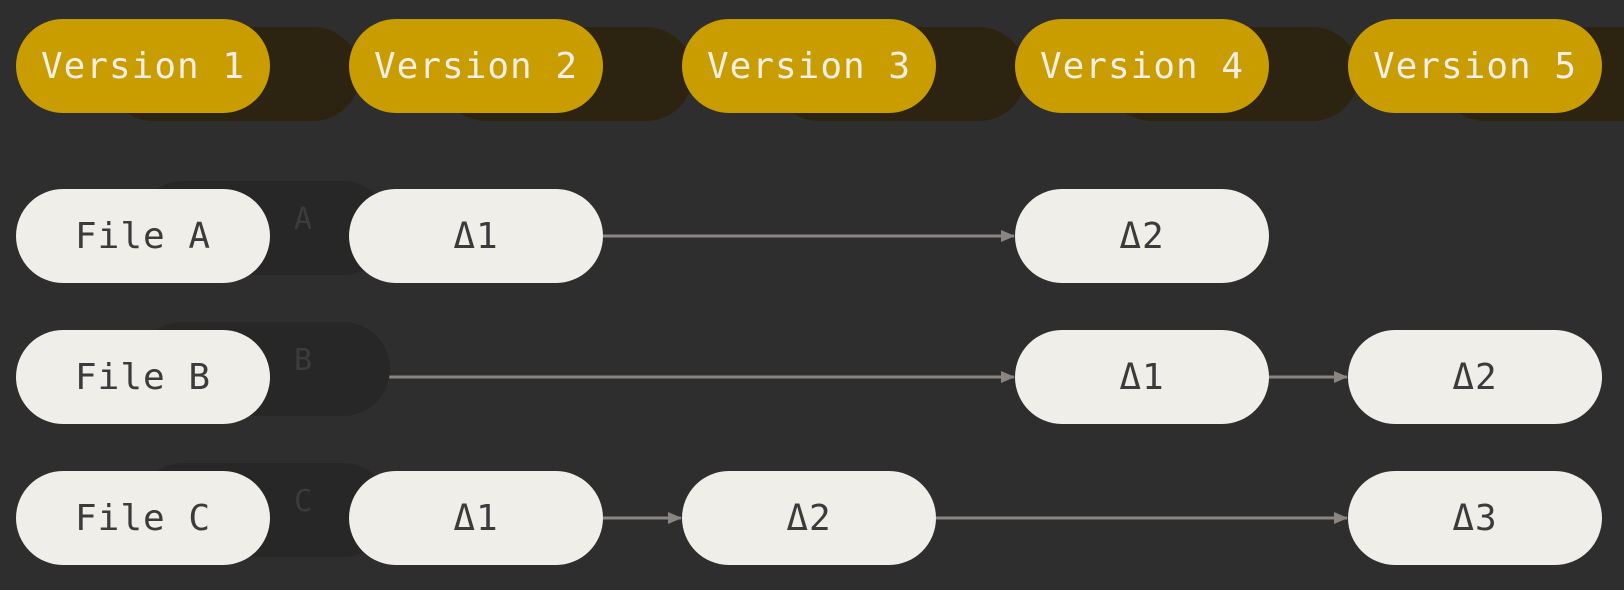  Describe the element at coordinates (143, 518) in the screenshot. I see `file-c-pill: File C` at that location.